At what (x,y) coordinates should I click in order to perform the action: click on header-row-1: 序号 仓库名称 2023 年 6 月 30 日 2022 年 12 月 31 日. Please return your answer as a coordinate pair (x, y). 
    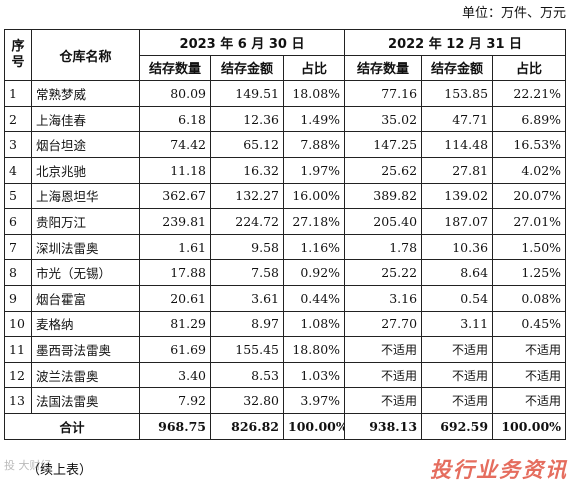
    Looking at the image, I should click on (285, 55).